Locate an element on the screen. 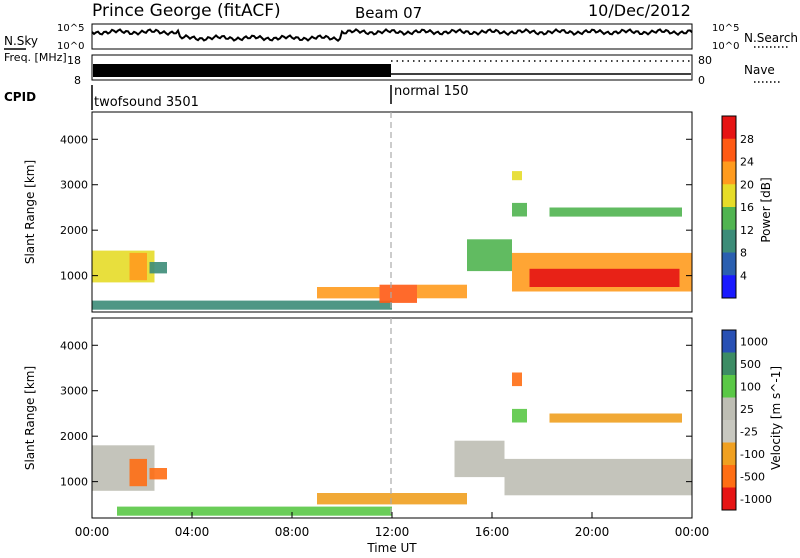  nave-tick-bottom: 0 is located at coordinates (701, 80).